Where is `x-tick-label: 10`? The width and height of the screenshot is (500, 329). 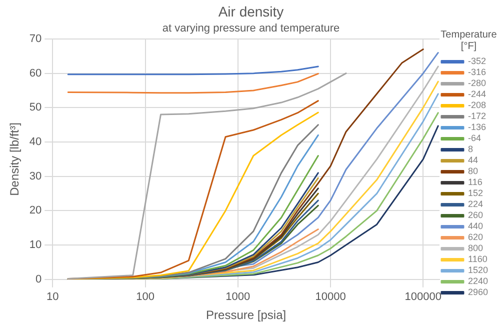 x-tick-label: 10 is located at coordinates (52, 297).